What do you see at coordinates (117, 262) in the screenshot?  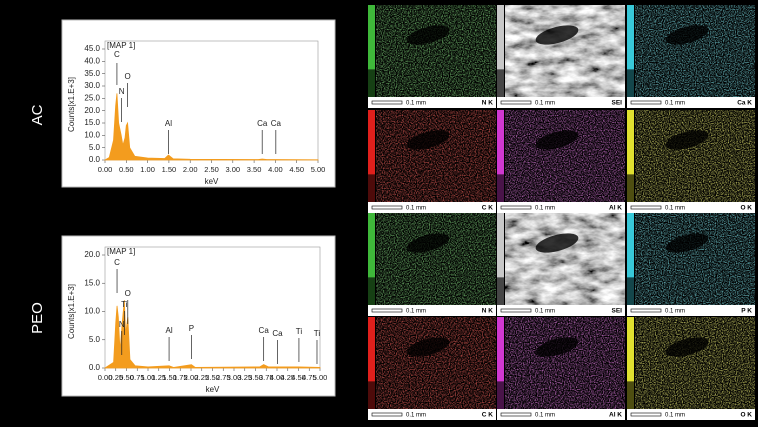 I see `peak-label: C` at bounding box center [117, 262].